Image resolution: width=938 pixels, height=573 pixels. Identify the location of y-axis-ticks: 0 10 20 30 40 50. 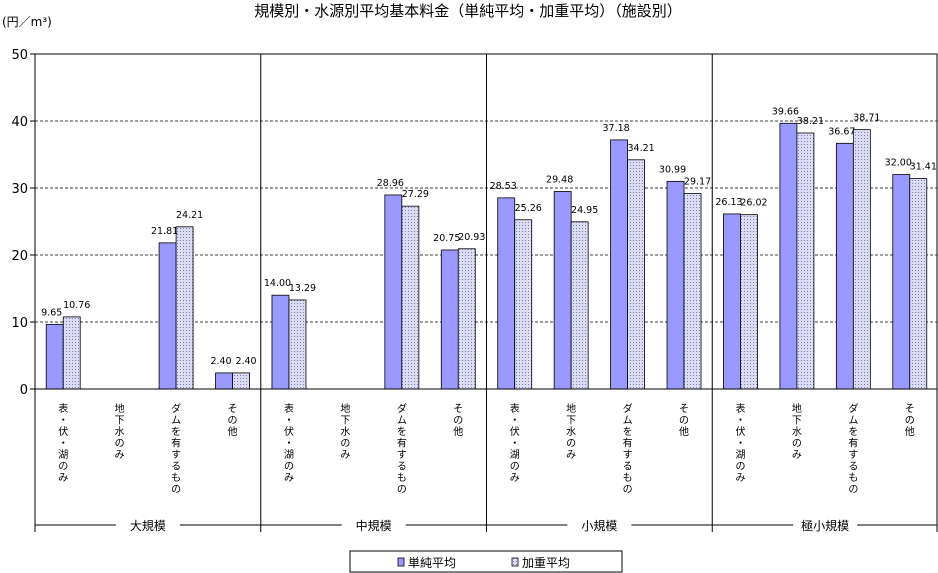
(23, 223).